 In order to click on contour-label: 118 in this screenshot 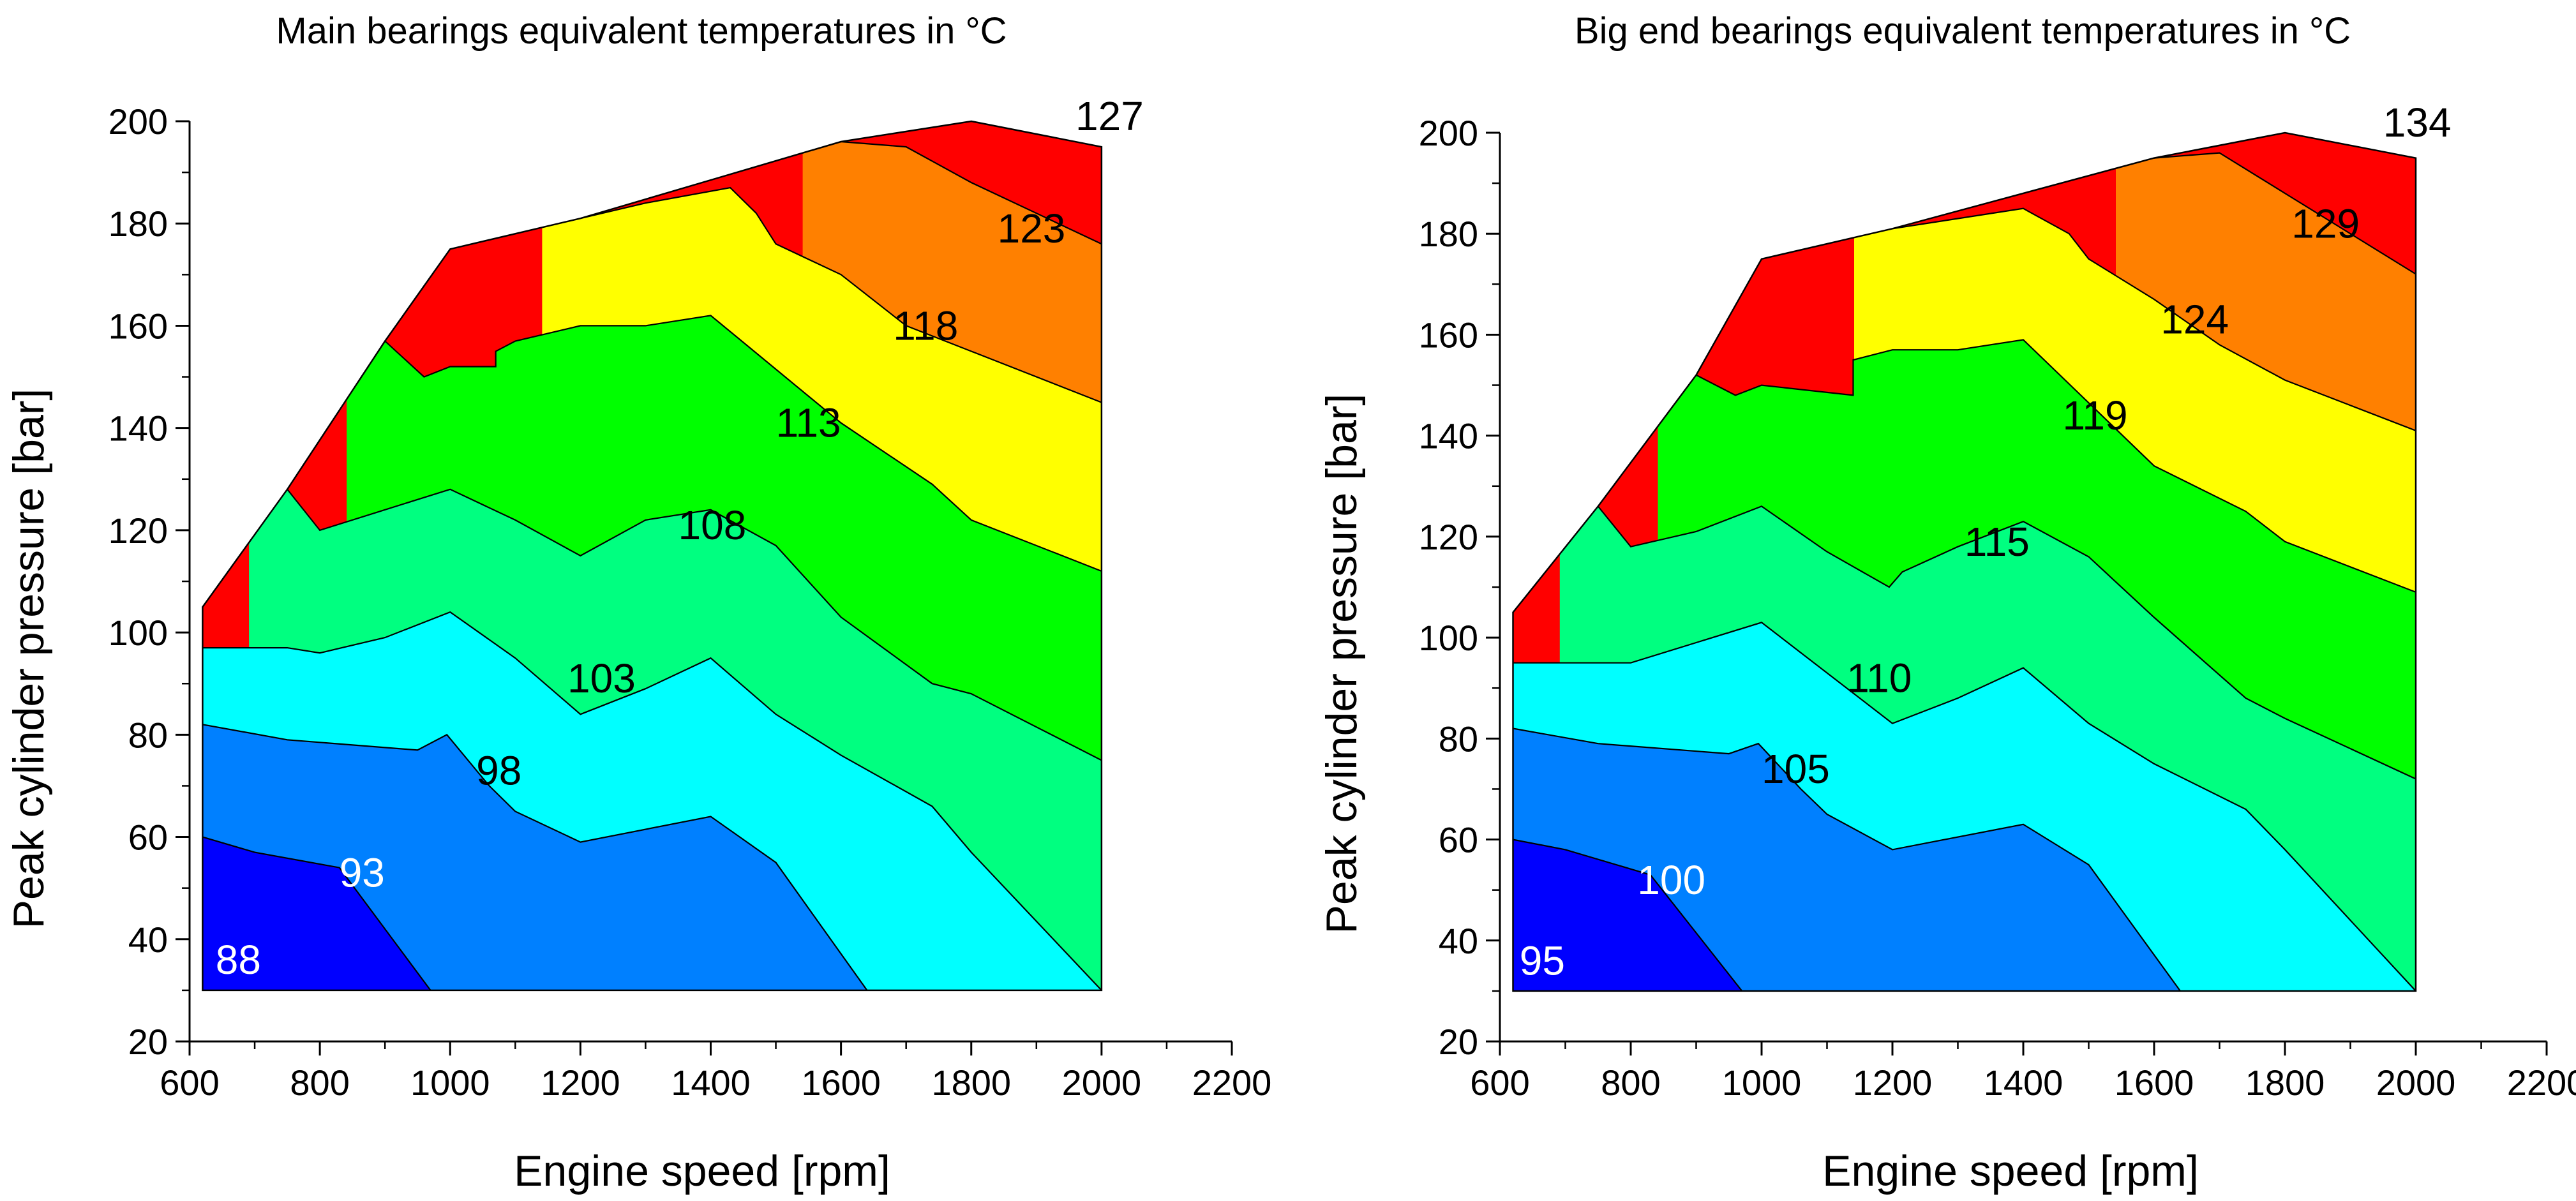, I will do `click(925, 325)`.